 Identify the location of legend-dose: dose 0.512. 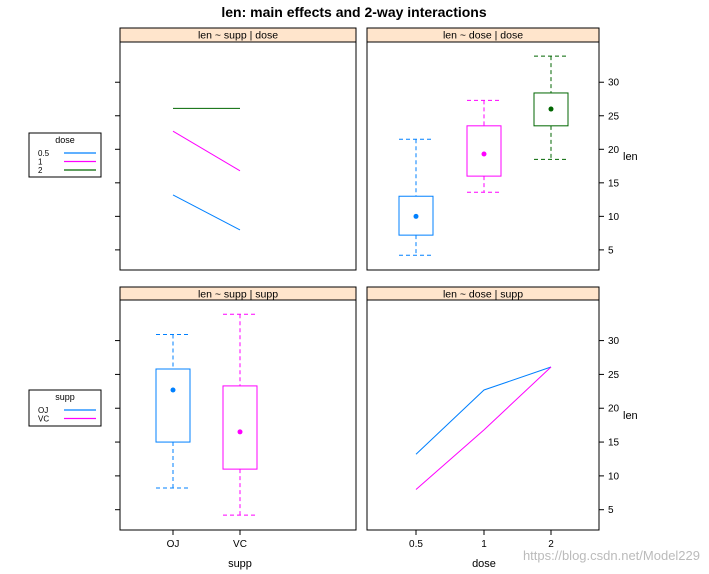
(65, 155).